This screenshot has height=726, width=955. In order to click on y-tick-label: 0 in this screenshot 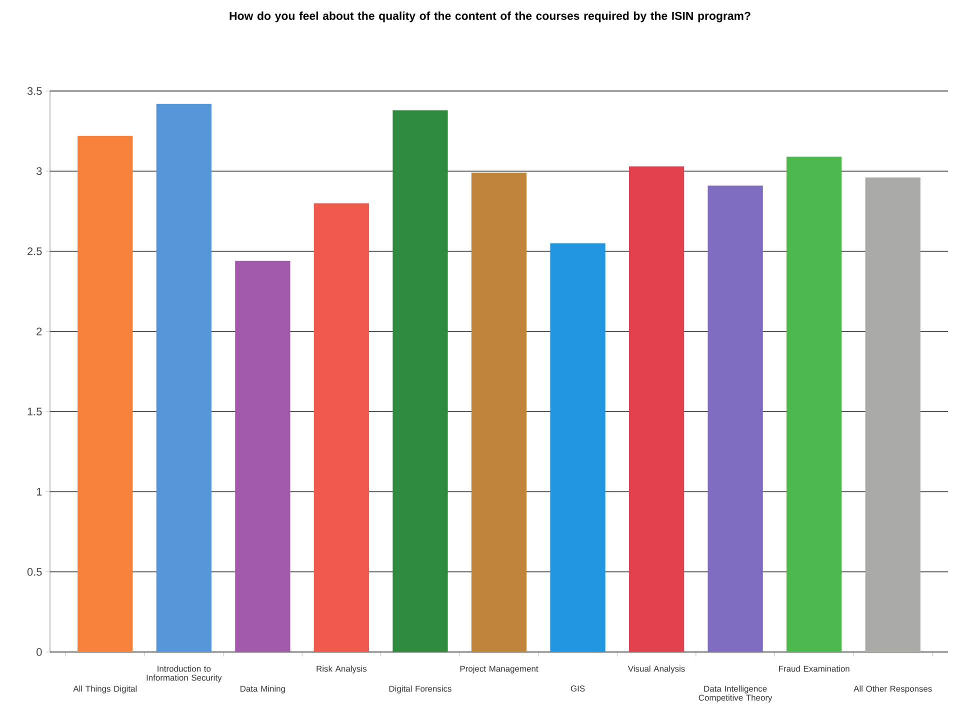, I will do `click(39, 652)`.